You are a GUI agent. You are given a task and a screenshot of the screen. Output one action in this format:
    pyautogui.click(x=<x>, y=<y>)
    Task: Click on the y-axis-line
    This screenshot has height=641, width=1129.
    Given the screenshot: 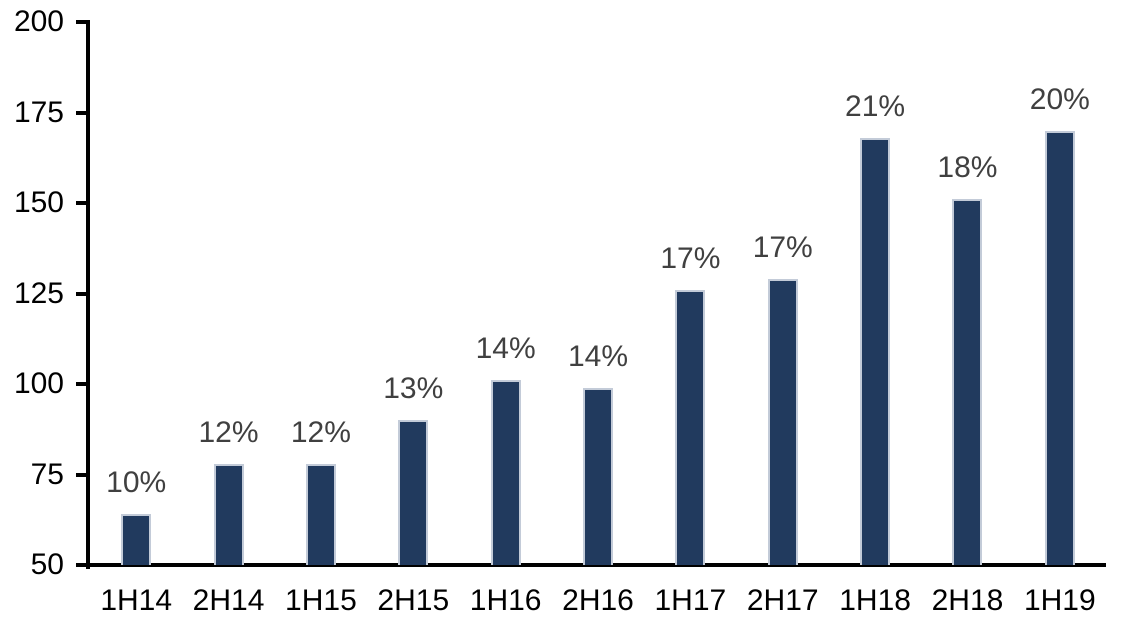 What is the action you would take?
    pyautogui.click(x=88, y=294)
    